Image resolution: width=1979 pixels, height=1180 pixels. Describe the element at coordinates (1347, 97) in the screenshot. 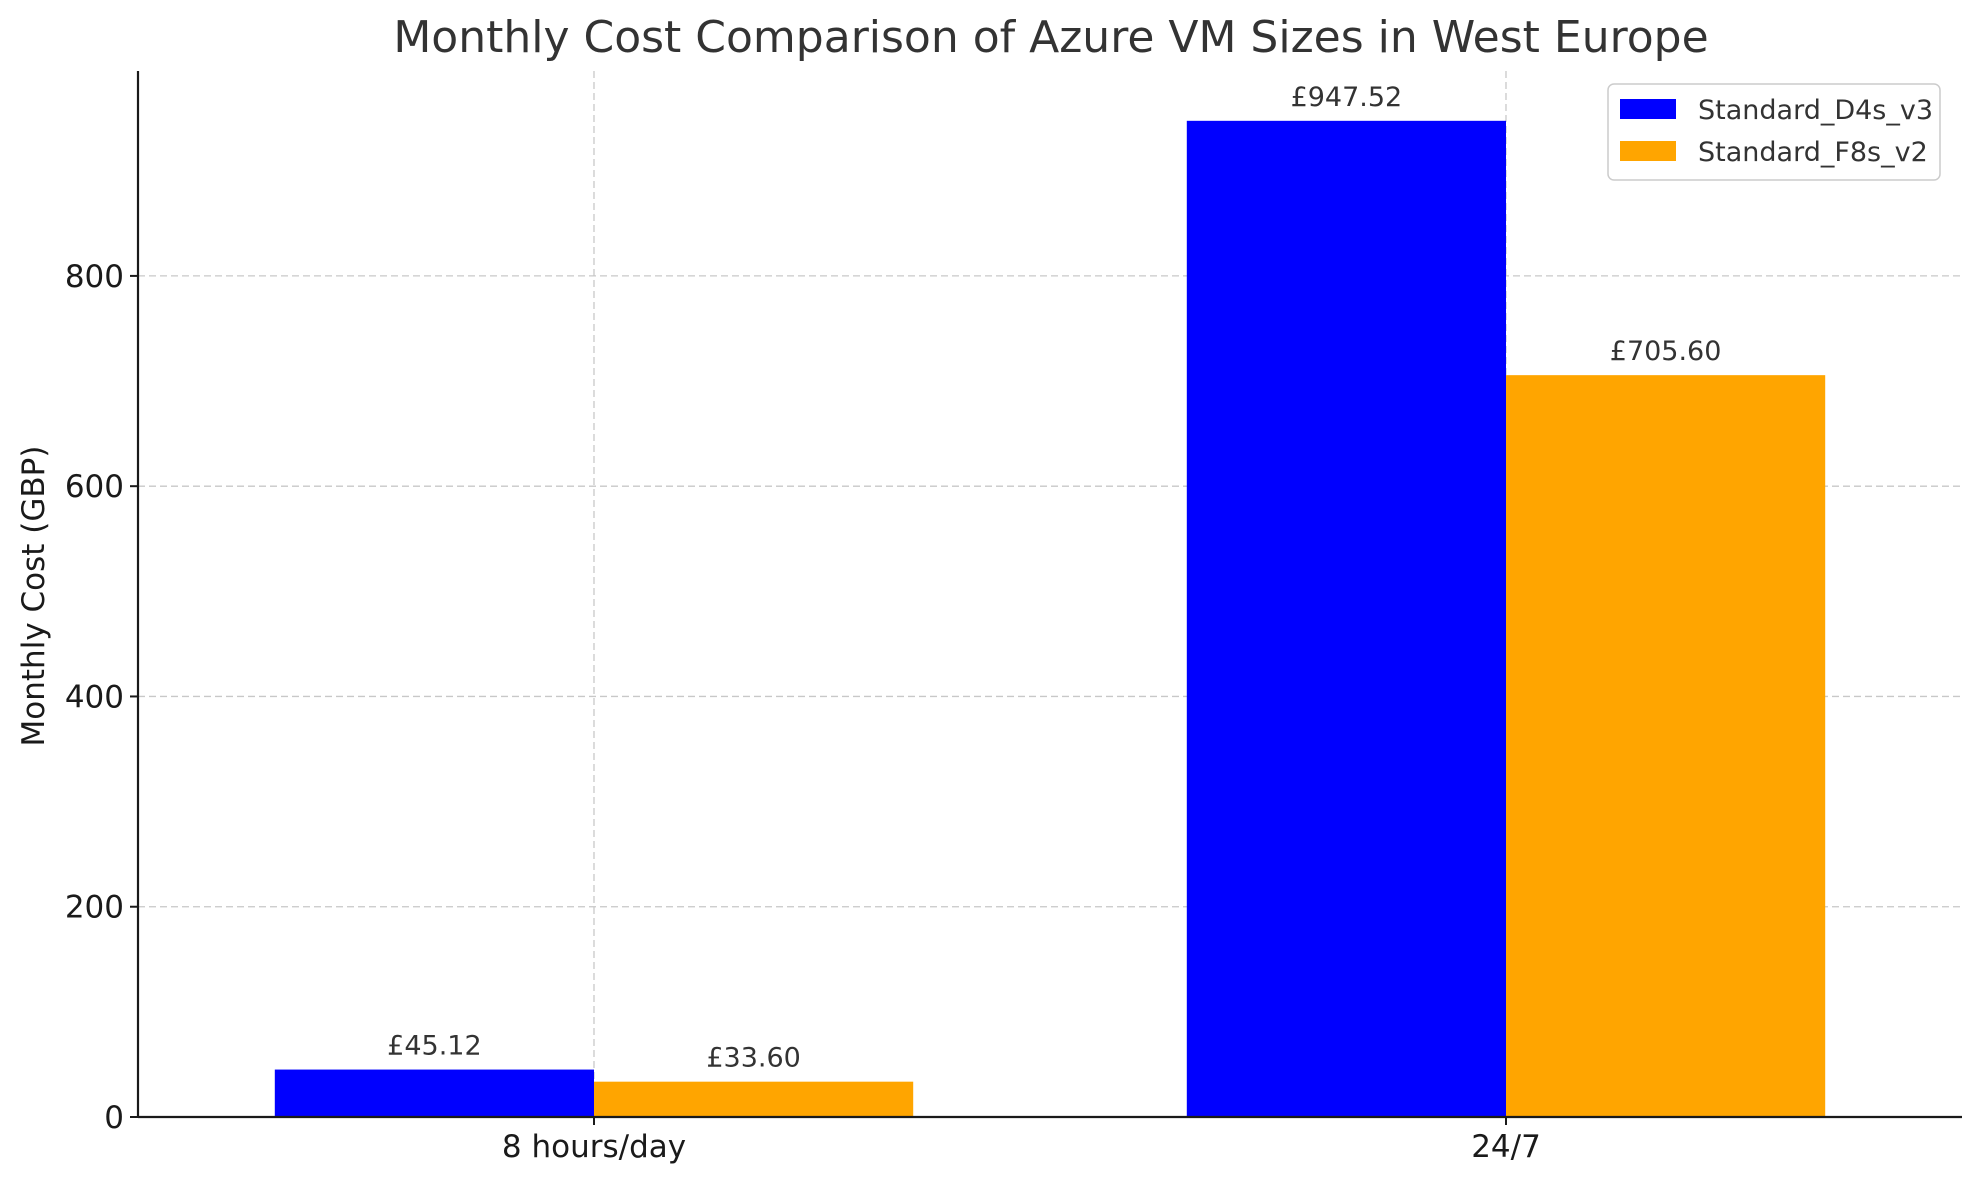

I see `data-label-standard-d4s-v3-24-7: £947.52` at that location.